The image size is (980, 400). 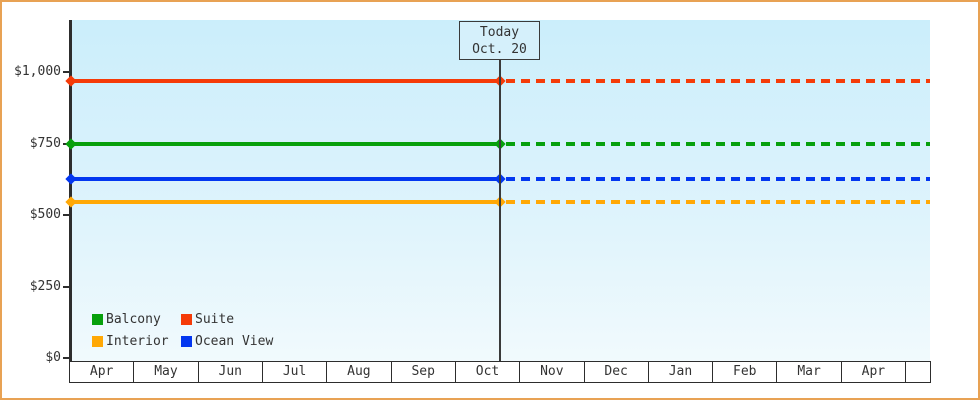 I want to click on y-tick-label: $750, so click(x=45, y=143).